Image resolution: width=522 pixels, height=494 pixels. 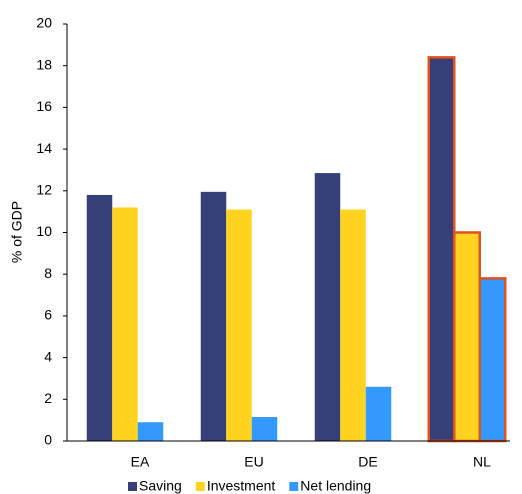 What do you see at coordinates (48, 273) in the screenshot?
I see `y-tick-label: 8` at bounding box center [48, 273].